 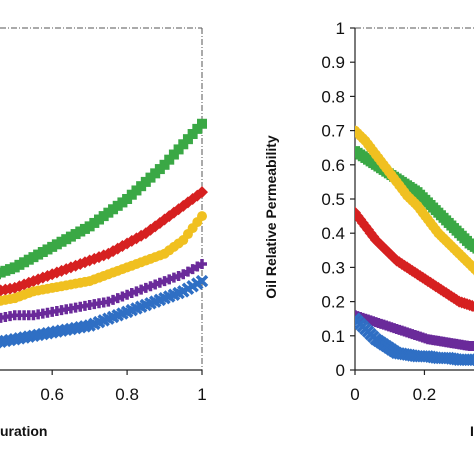 What do you see at coordinates (333, 96) in the screenshot?
I see `y-tick-label: 0.8` at bounding box center [333, 96].